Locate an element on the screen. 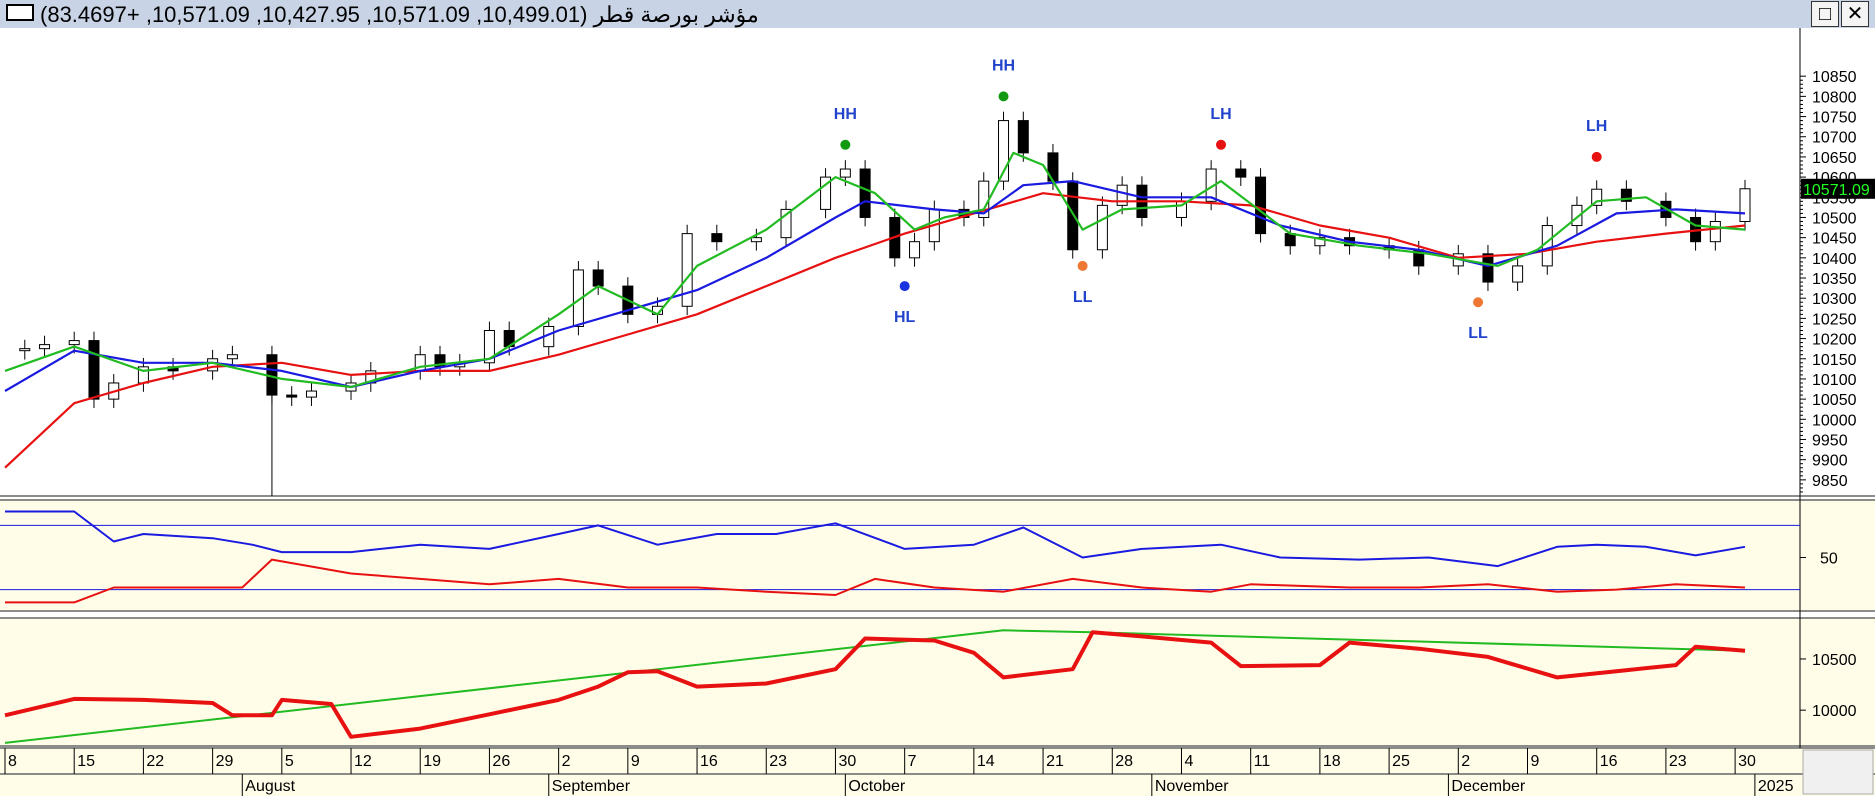 Image resolution: width=1875 pixels, height=796 pixels. x-tick-label: 12 is located at coordinates (363, 761).